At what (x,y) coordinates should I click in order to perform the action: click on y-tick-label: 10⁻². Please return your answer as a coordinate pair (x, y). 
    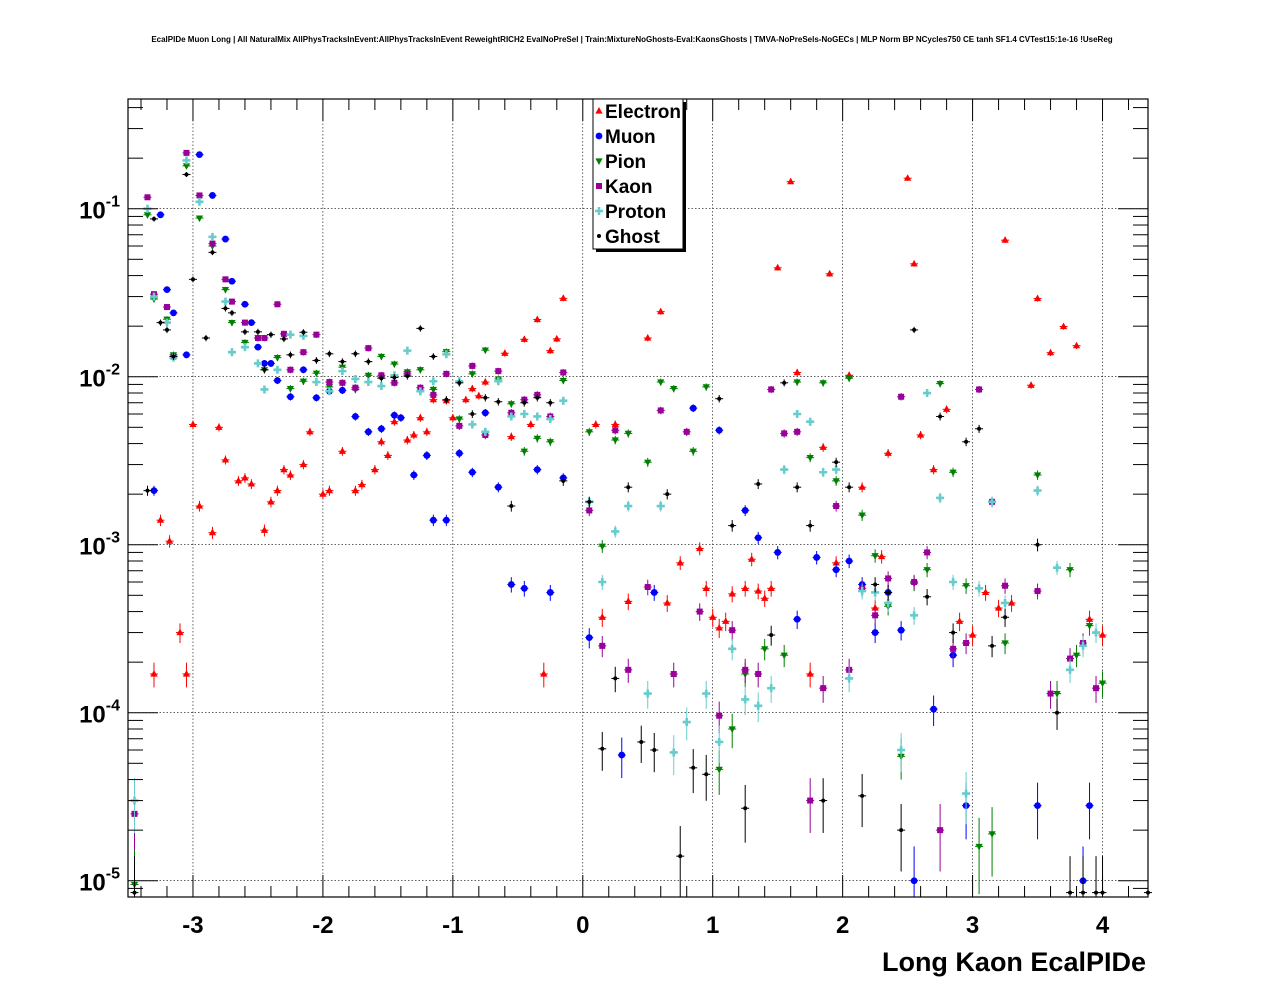
    Looking at the image, I should click on (99, 377).